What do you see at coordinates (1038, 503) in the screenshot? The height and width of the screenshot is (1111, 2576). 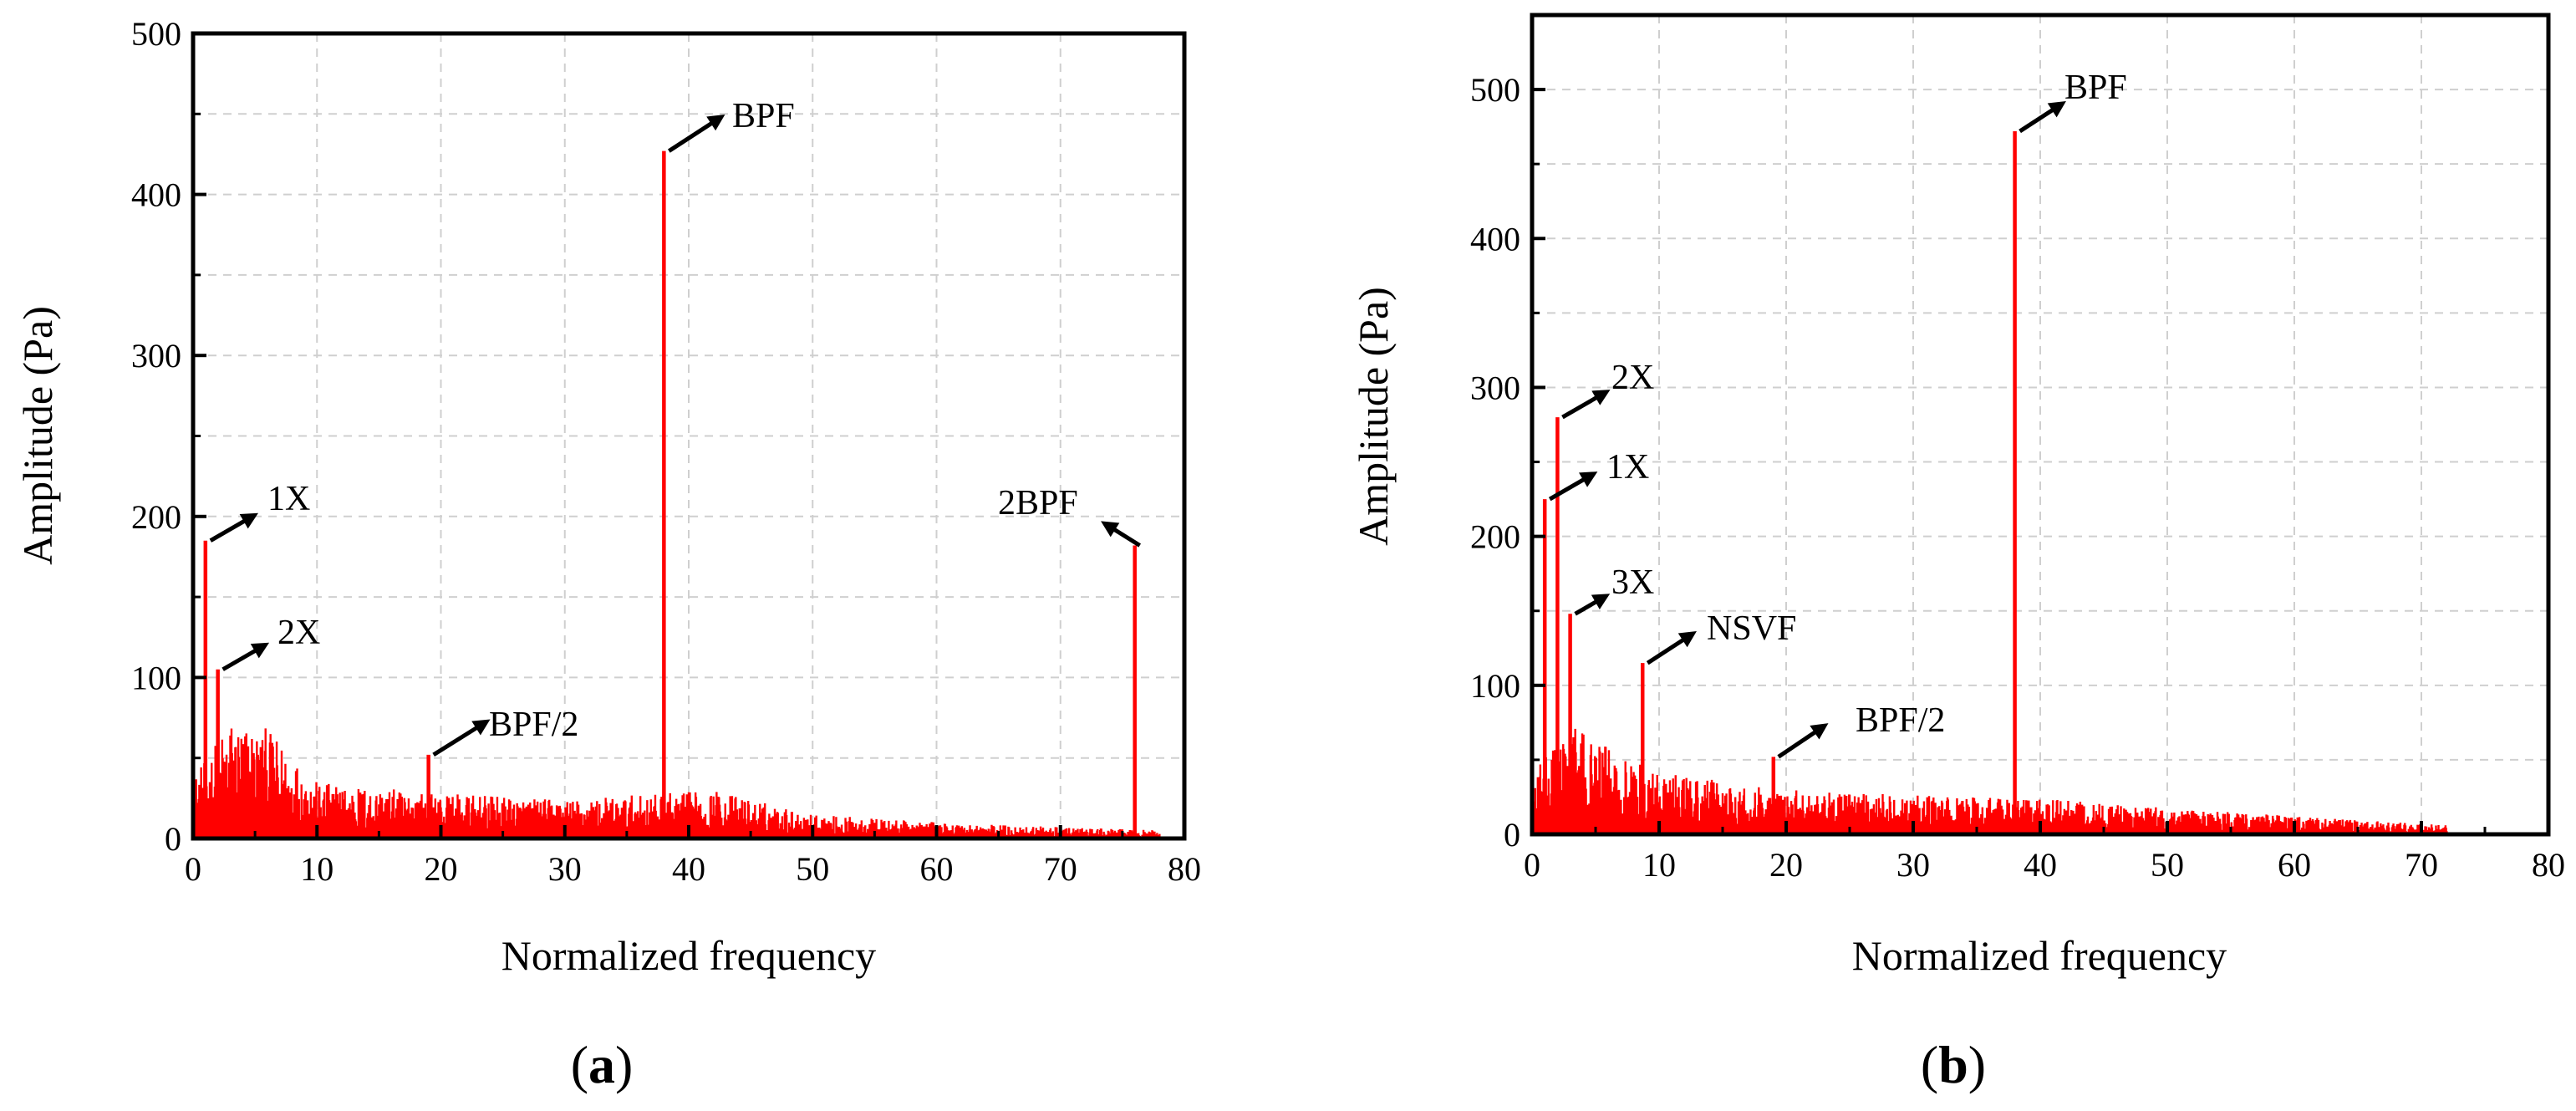 I see `annotation-label: 2BPF` at bounding box center [1038, 503].